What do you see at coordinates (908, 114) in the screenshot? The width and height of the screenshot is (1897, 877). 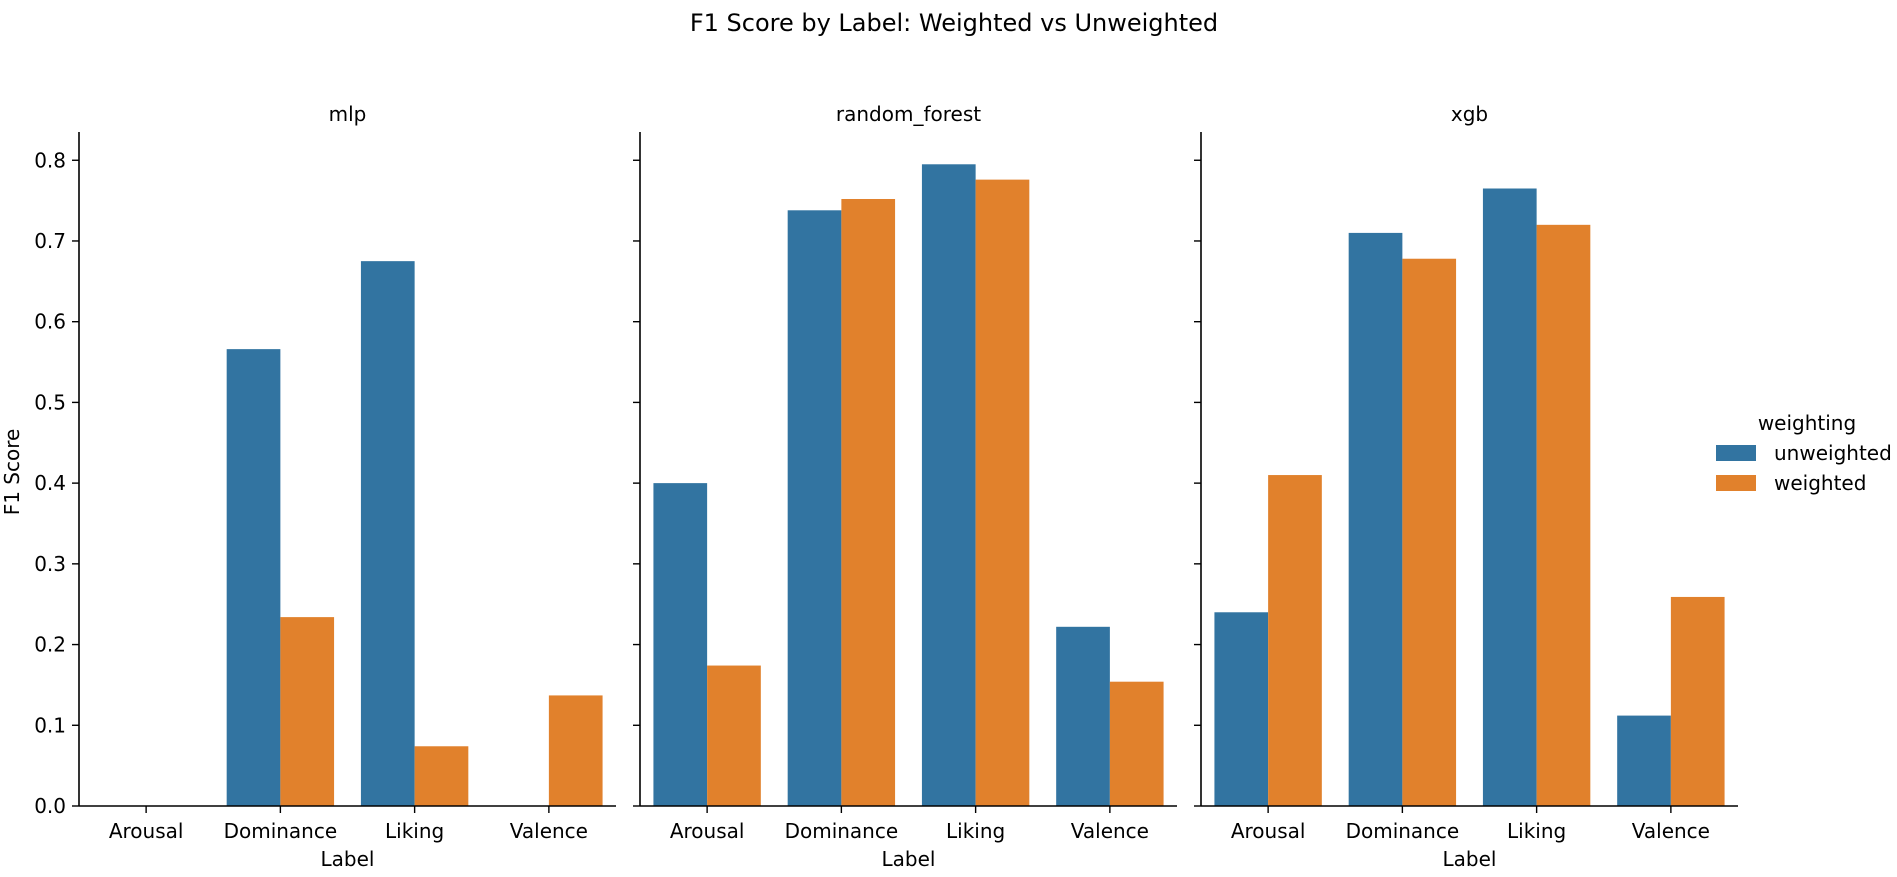 I see `panel-title: random_forest` at bounding box center [908, 114].